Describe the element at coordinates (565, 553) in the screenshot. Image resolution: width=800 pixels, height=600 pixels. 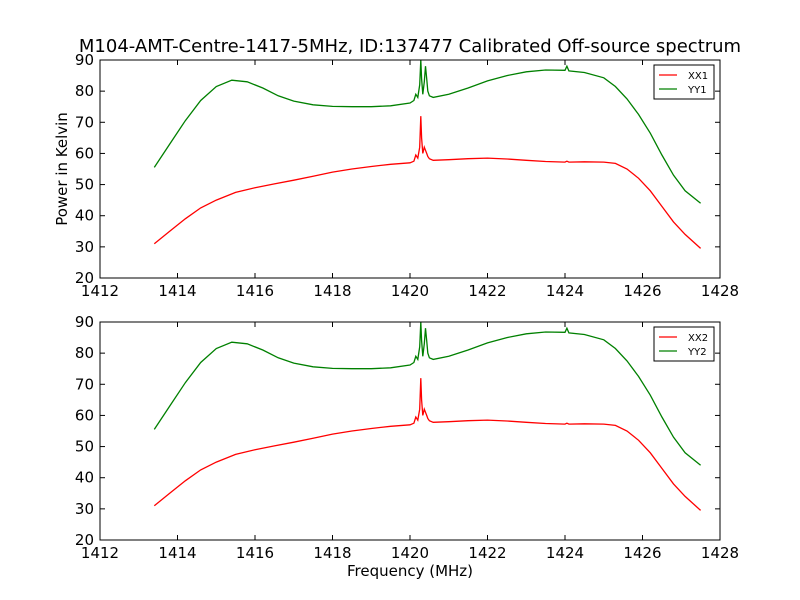
I see `bottom-x-tick-label: 1424` at that location.